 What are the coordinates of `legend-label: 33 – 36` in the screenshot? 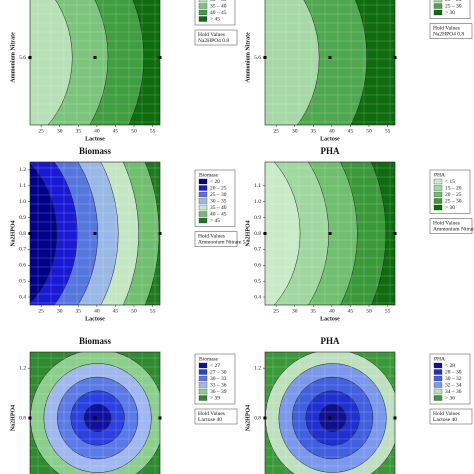 It's located at (218, 386).